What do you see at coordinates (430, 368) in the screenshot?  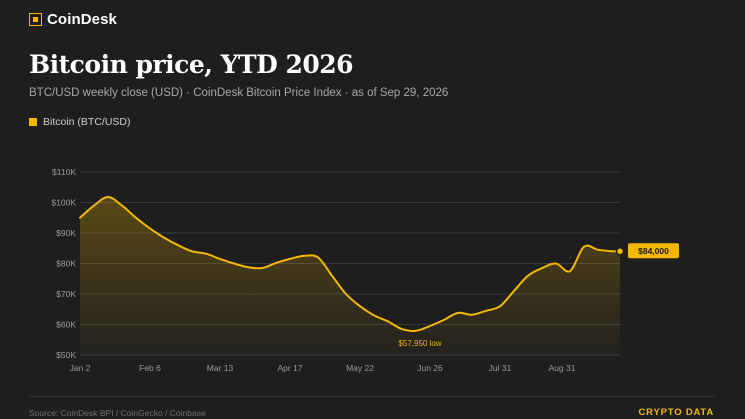 I see `x-tick-label: Jun 26` at bounding box center [430, 368].